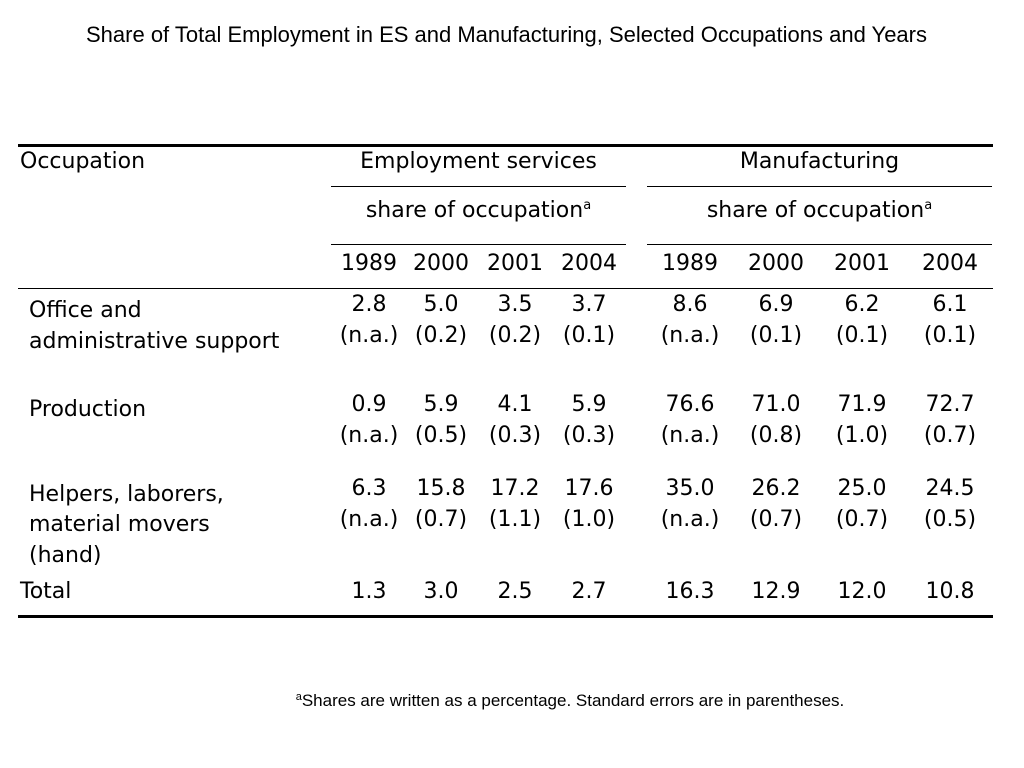  Describe the element at coordinates (478, 244) in the screenshot. I see `employment-services-year-rule` at that location.